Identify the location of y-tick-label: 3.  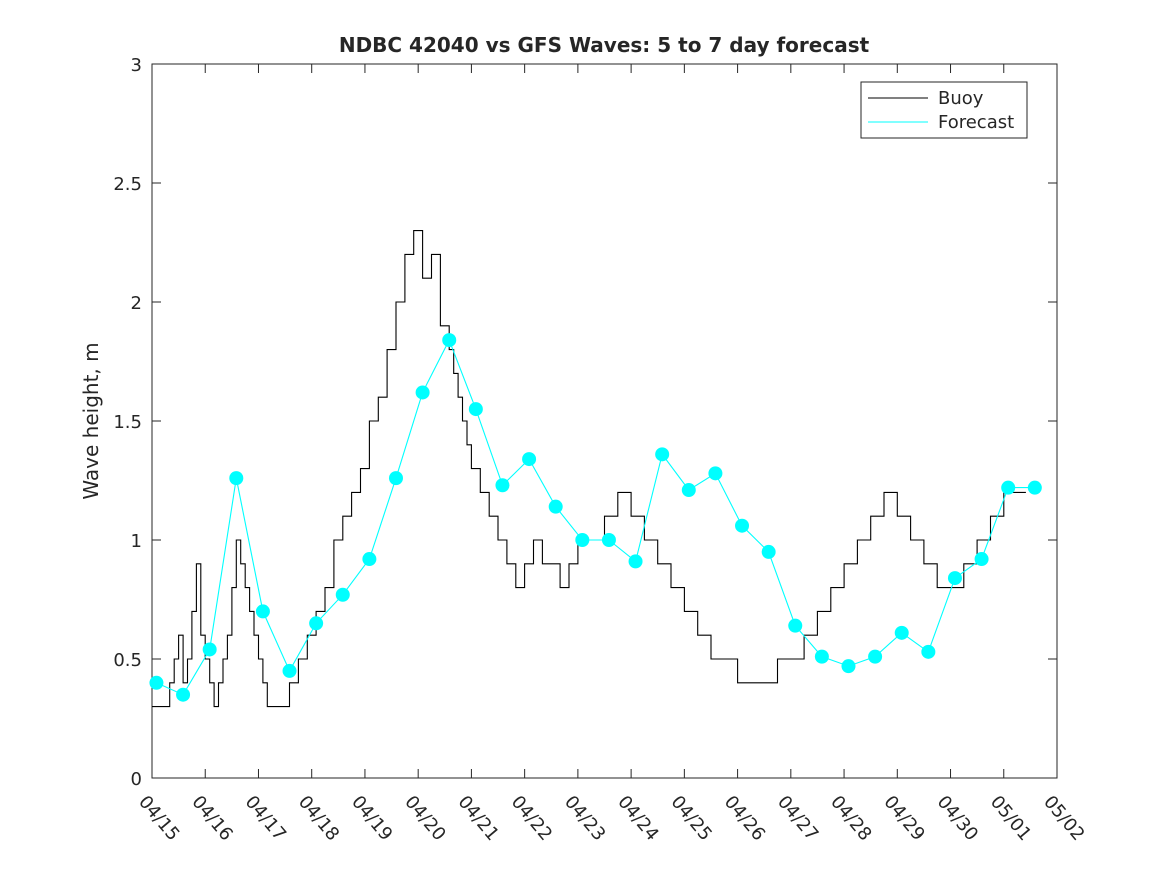
(136, 65).